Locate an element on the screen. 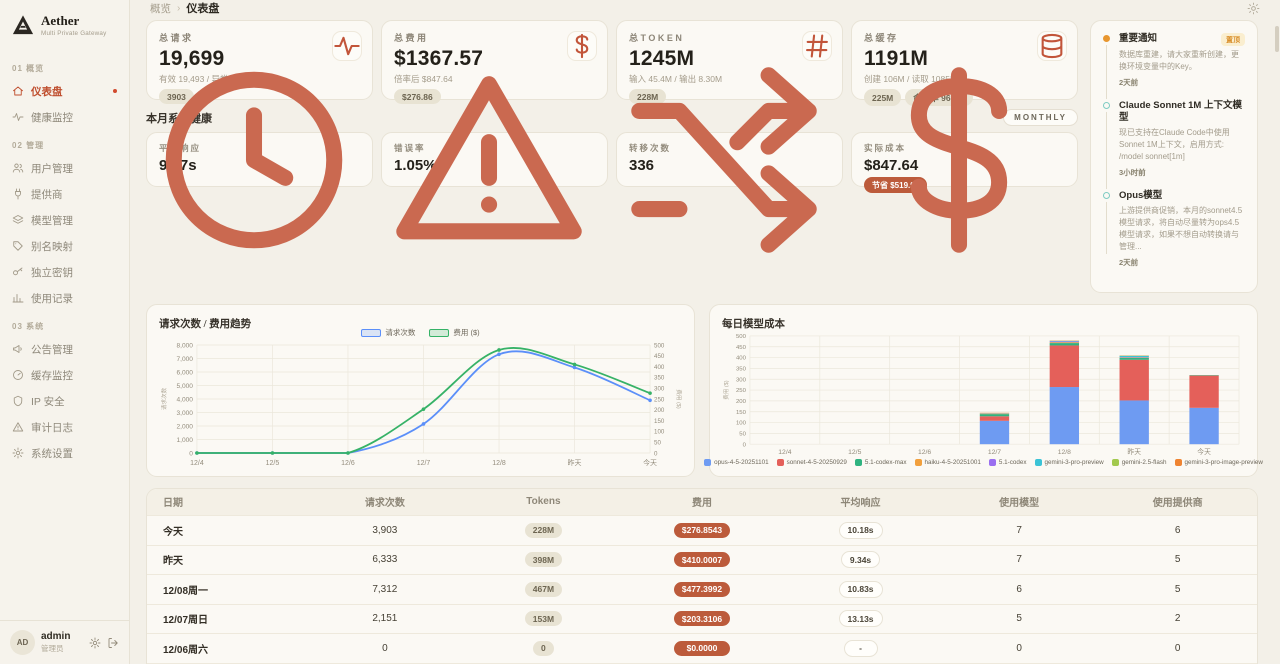 The height and width of the screenshot is (664, 1280). svg-text: 4,000 is located at coordinates (184, 399).